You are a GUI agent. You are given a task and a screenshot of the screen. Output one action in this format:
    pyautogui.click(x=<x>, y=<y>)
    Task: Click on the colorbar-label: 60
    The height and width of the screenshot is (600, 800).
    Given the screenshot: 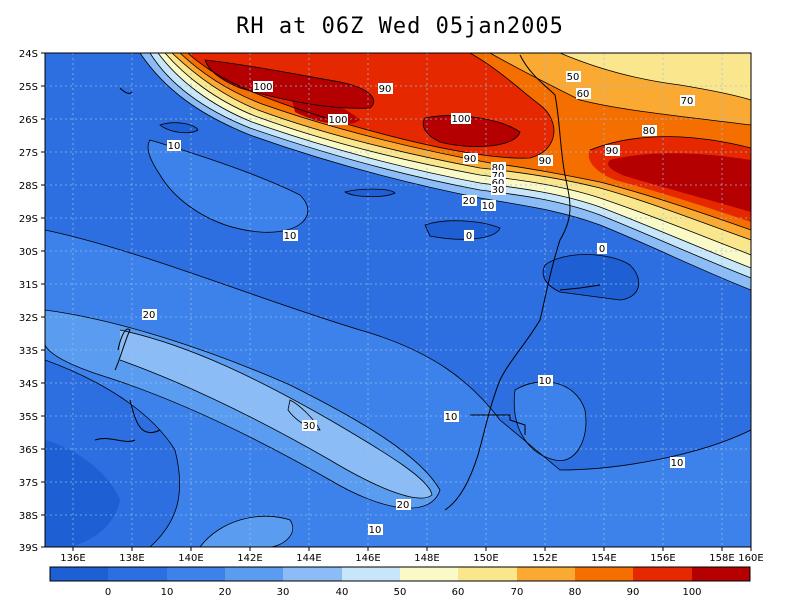 What is the action you would take?
    pyautogui.click(x=458, y=592)
    